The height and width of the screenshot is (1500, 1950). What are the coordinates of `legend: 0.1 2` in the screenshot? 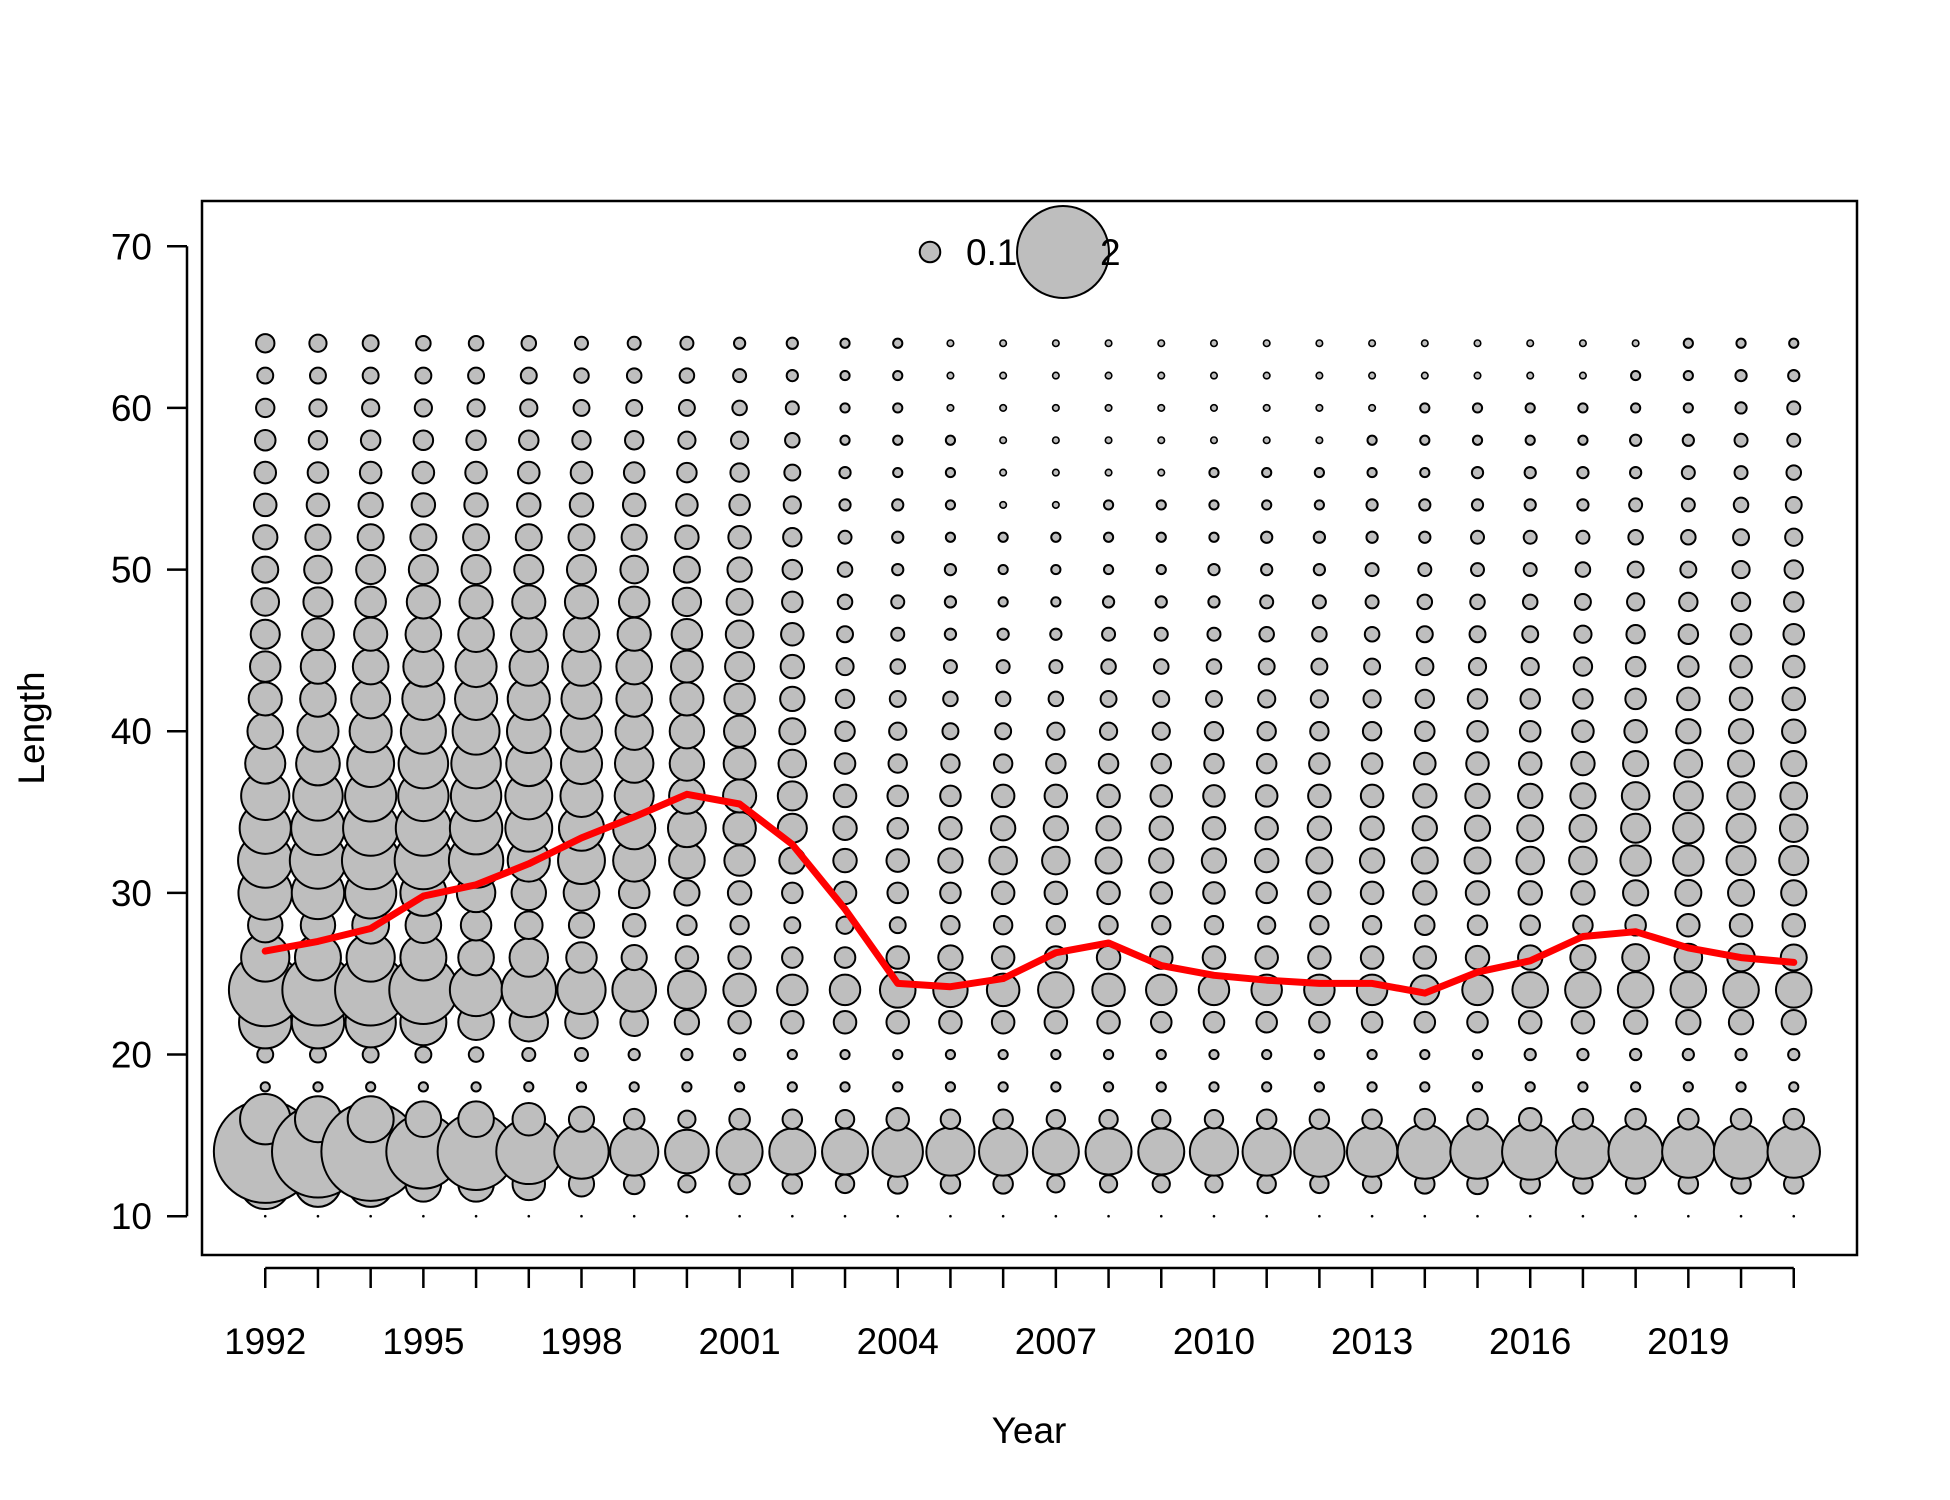 It's located at (1019, 252).